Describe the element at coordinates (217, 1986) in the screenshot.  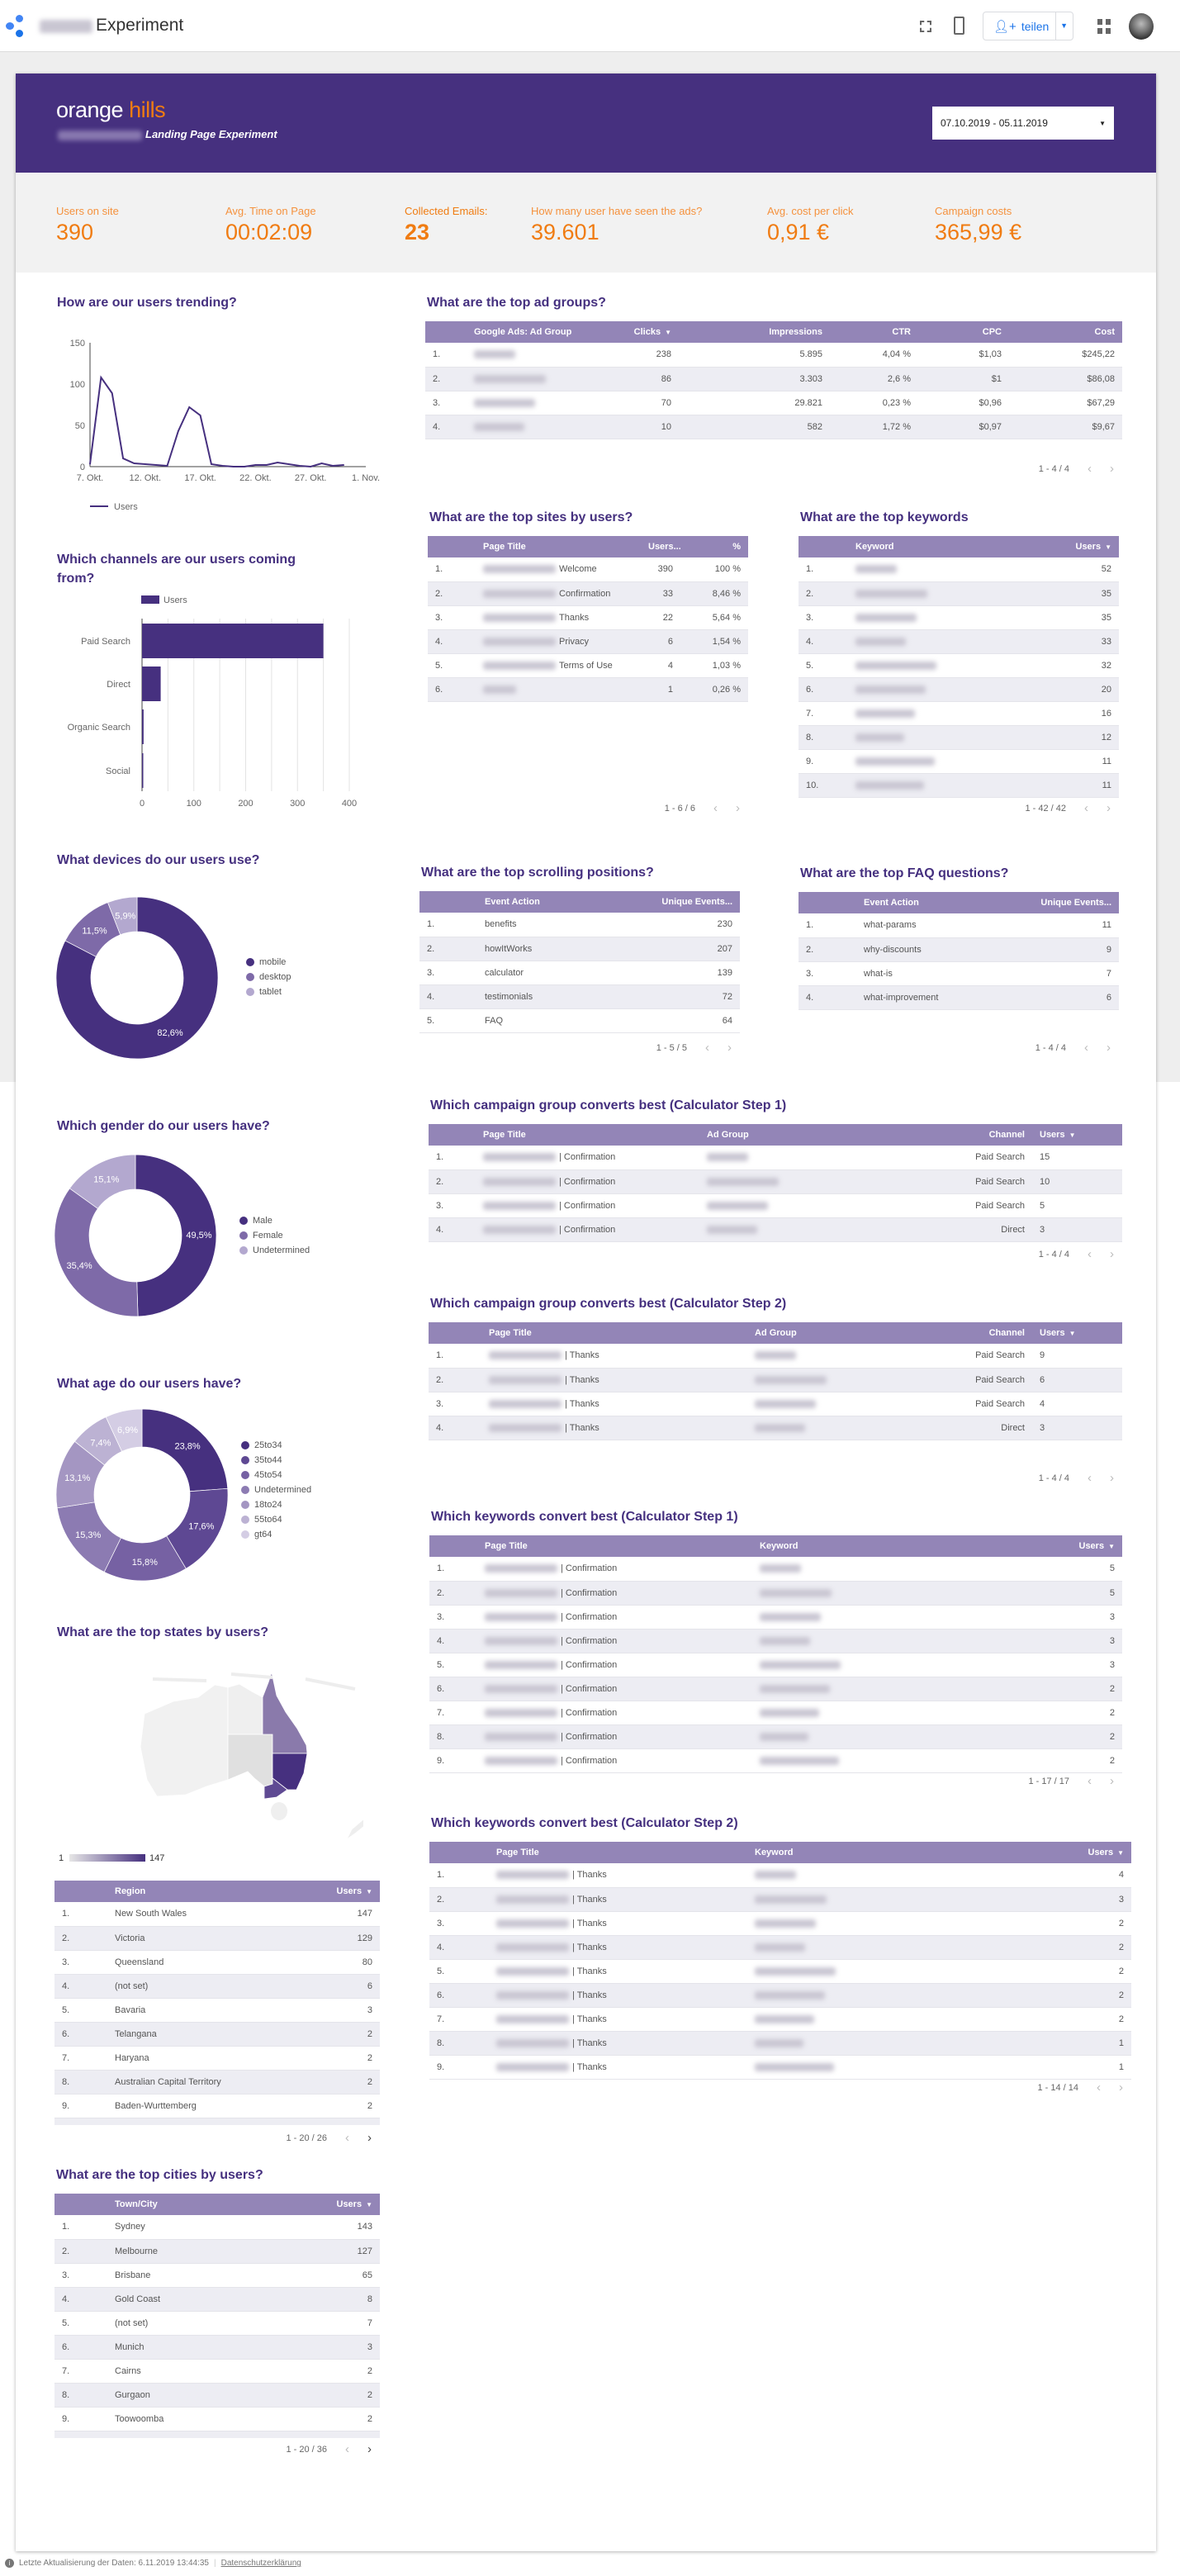
I see `table-row: 4. (not set) 6` at that location.